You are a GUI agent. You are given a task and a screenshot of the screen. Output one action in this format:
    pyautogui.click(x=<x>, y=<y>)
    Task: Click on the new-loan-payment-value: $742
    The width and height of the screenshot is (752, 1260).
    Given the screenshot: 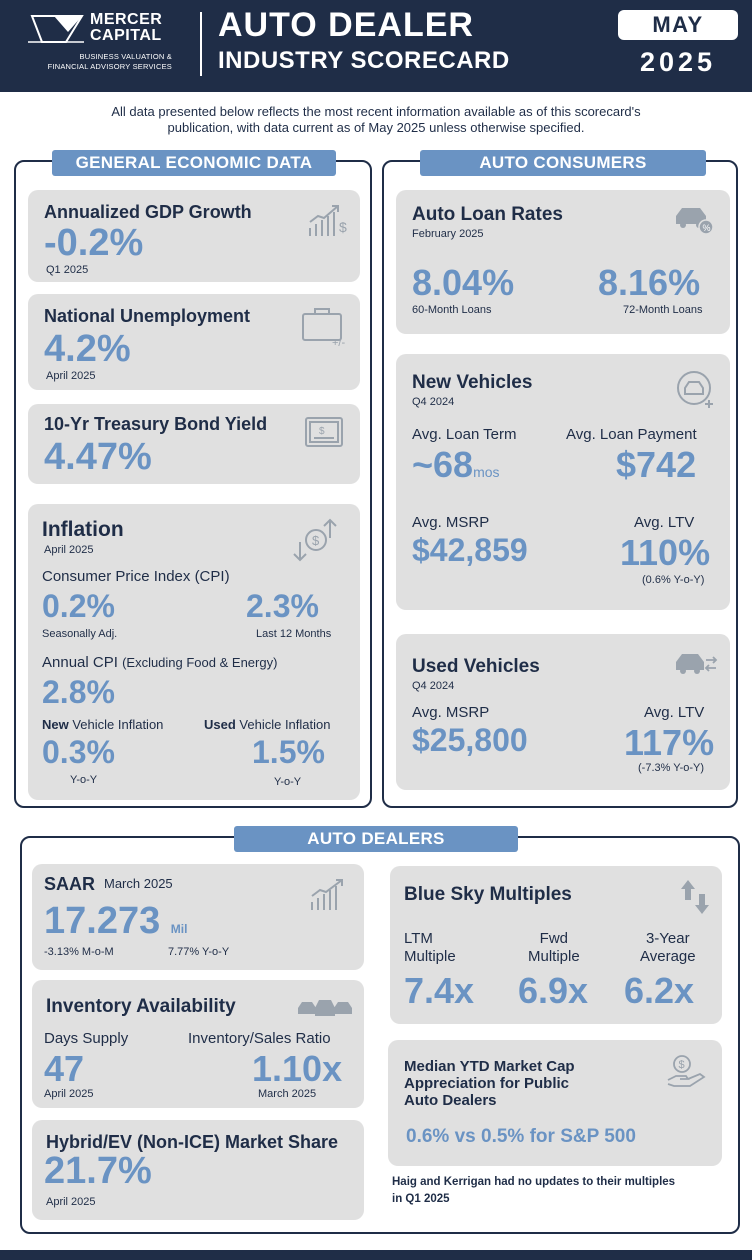 What is the action you would take?
    pyautogui.click(x=656, y=464)
    